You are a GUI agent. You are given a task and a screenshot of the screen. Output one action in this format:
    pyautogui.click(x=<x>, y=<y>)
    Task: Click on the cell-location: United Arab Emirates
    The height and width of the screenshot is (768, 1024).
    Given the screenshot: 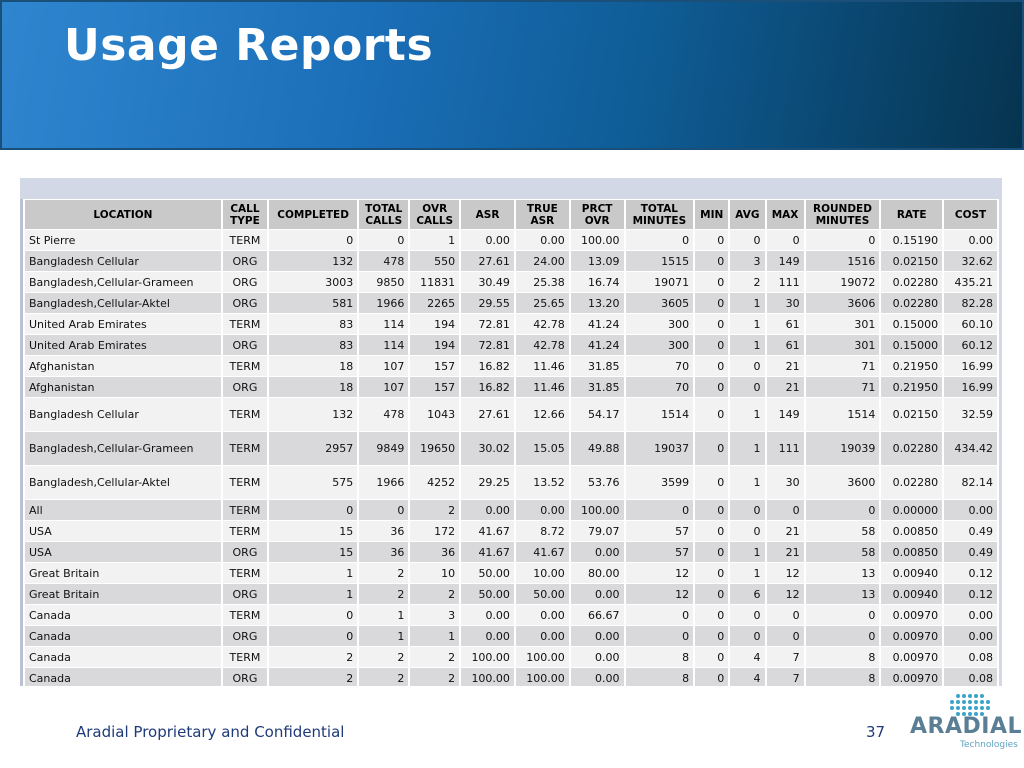 What is the action you would take?
    pyautogui.click(x=123, y=345)
    